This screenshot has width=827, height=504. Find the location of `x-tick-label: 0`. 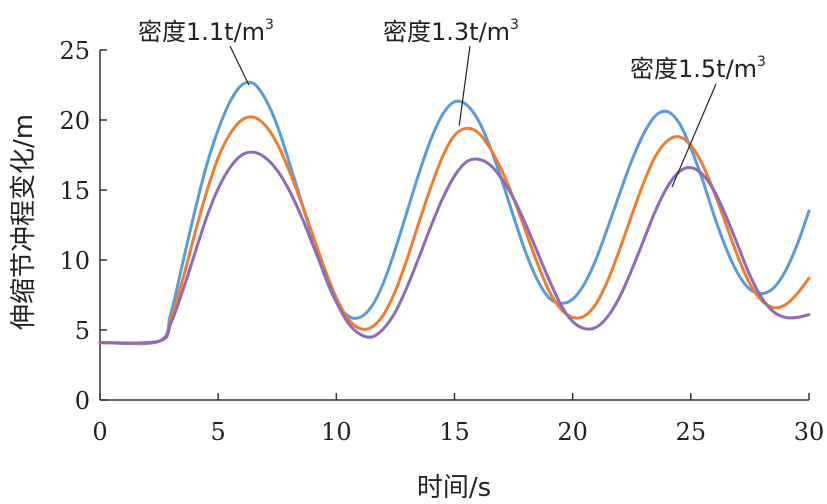

x-tick-label: 0 is located at coordinates (99, 432).